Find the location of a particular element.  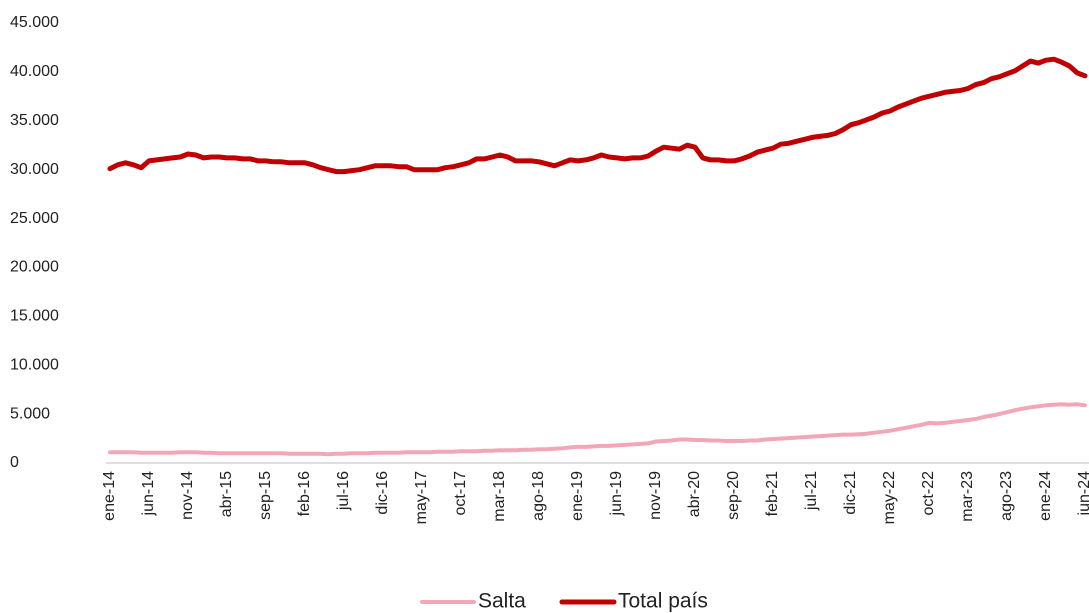

x-tick-label: jul-16 is located at coordinates (343, 491).